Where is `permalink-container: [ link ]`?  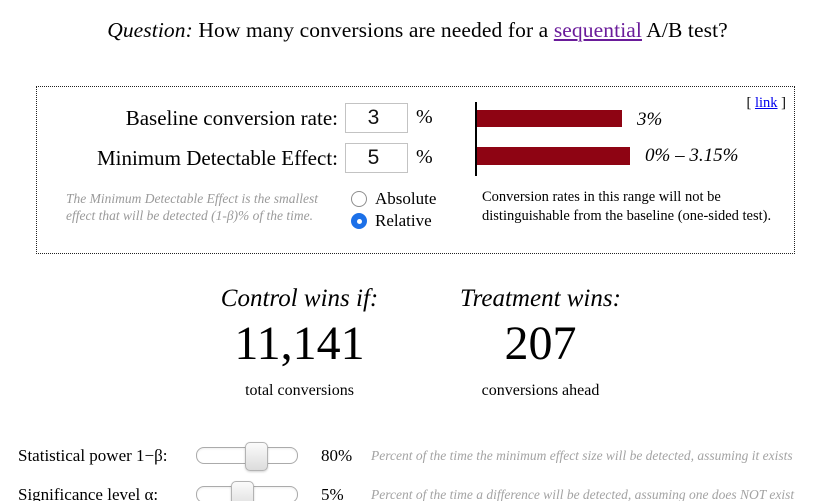
permalink-container: [ link ] is located at coordinates (767, 103).